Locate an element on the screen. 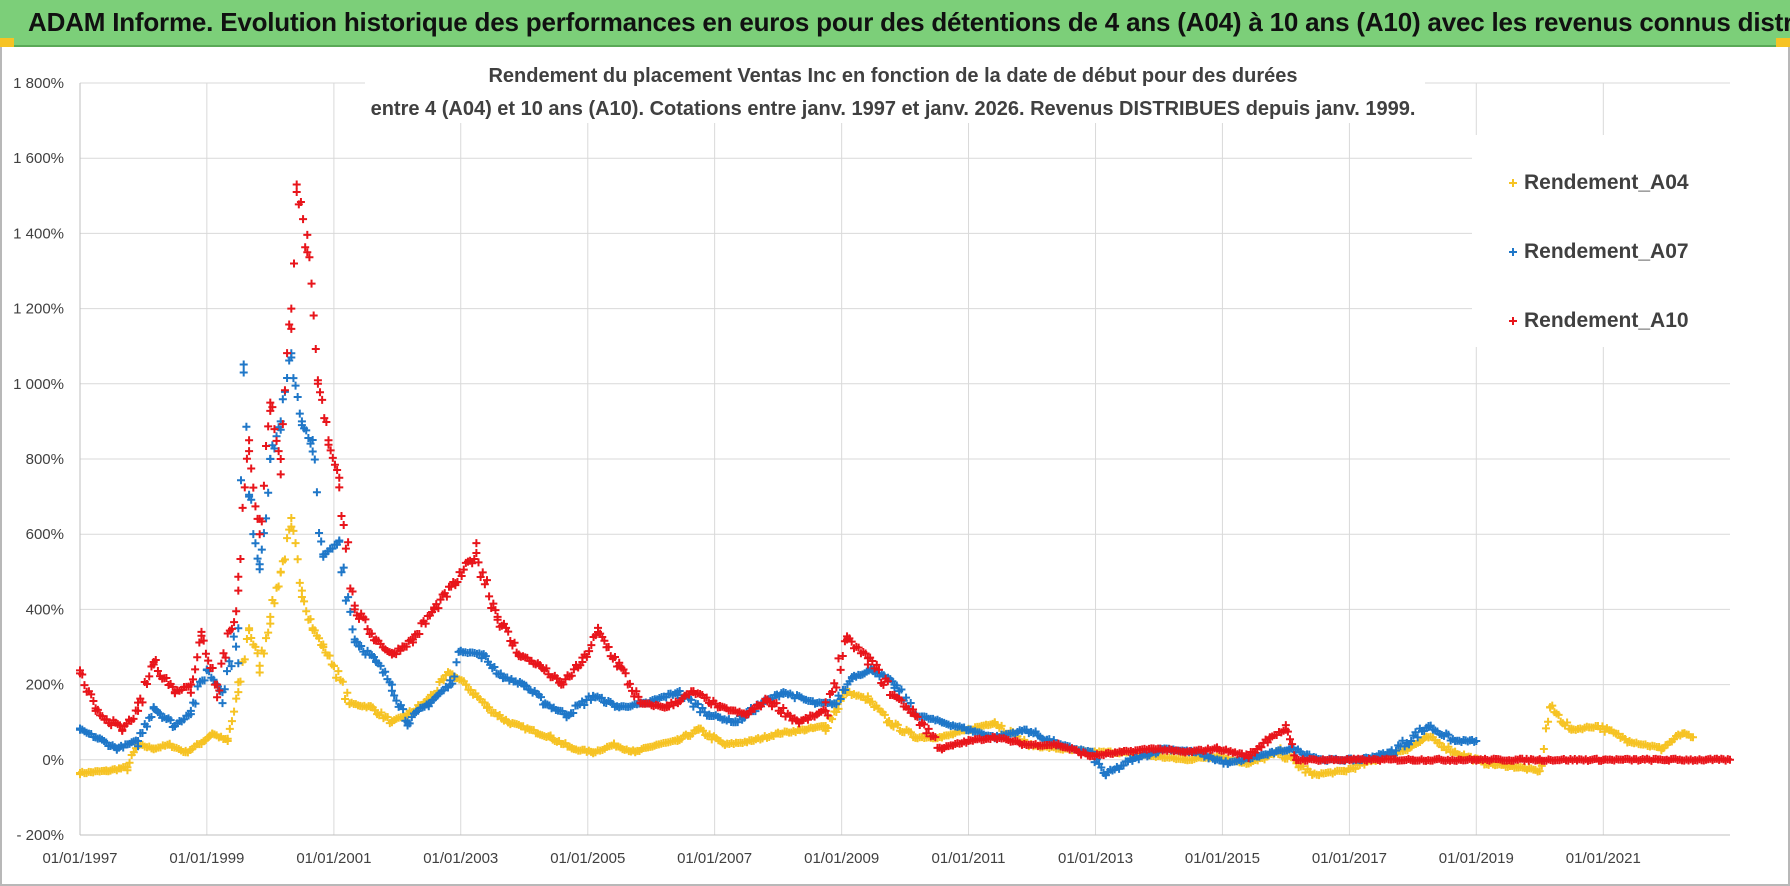  y-tick-label: 1 200% is located at coordinates (38, 309).